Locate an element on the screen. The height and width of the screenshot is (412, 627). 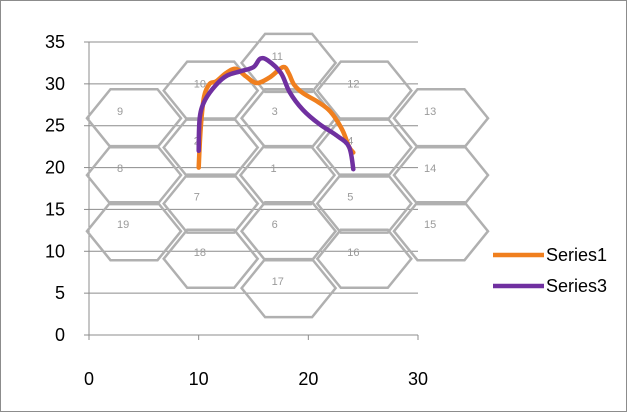
hexagon-10: 10 is located at coordinates (211, 90).